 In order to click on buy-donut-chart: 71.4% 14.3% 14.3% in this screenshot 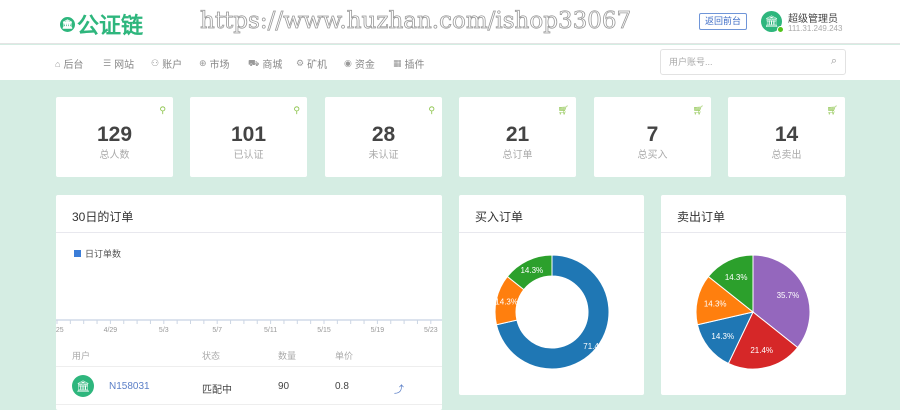, I will do `click(552, 312)`.